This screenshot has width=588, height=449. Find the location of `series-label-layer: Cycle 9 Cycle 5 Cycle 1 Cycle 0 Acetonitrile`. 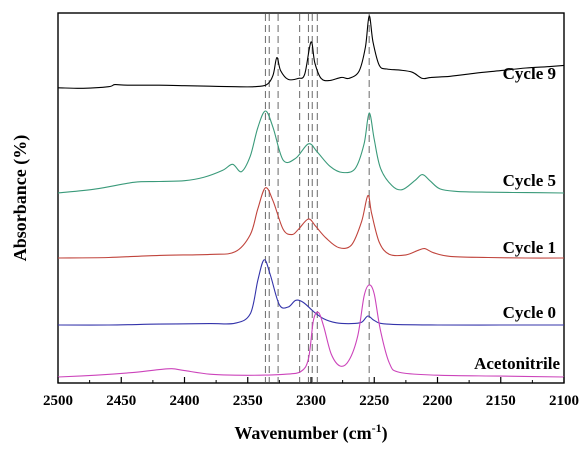

series-label-layer: Cycle 9 Cycle 5 Cycle 1 Cycle 0 Acetonitrile is located at coordinates (517, 218).